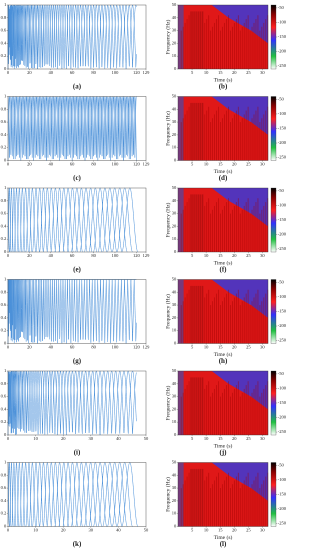  What do you see at coordinates (77, 87) in the screenshot?
I see `panel-label: (a)` at bounding box center [77, 87].